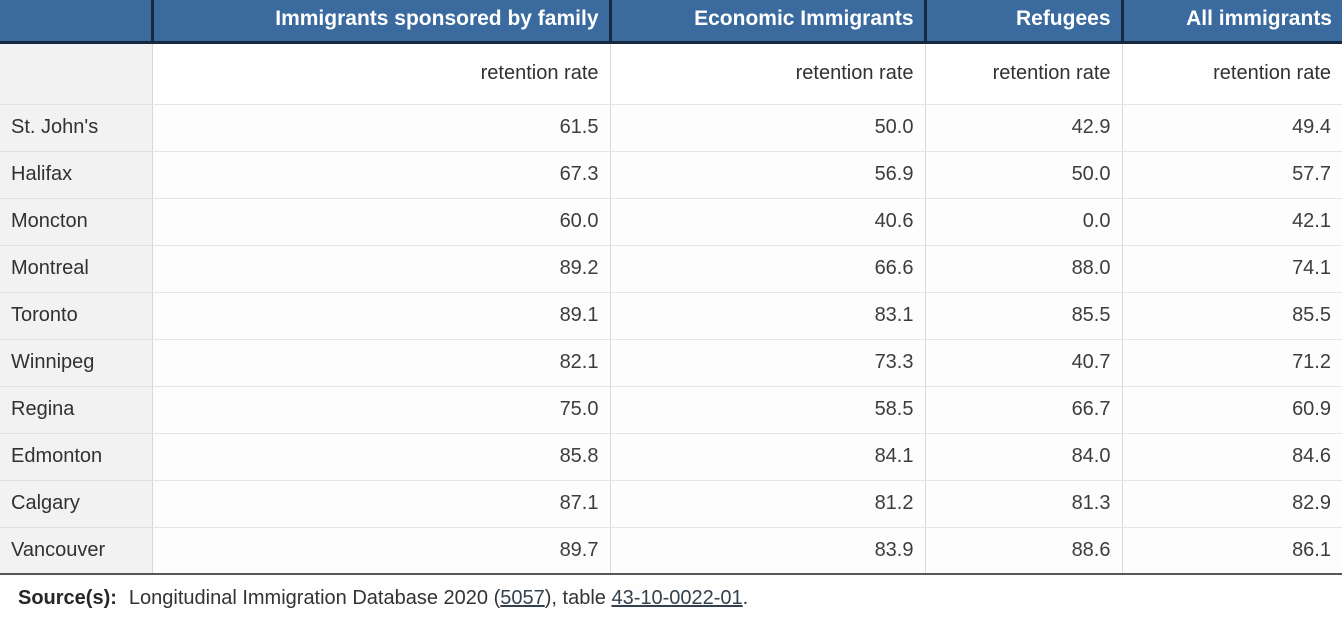 This screenshot has height=623, width=1342. What do you see at coordinates (380, 457) in the screenshot?
I see `cell-value: 85.8` at bounding box center [380, 457].